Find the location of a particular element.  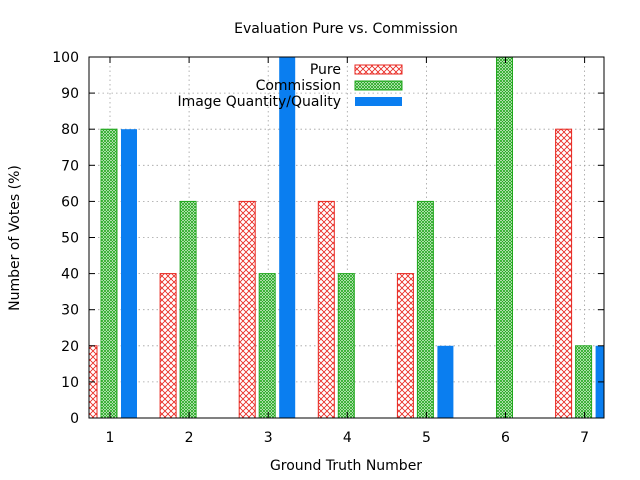

x-tick-label: 6 is located at coordinates (505, 438).